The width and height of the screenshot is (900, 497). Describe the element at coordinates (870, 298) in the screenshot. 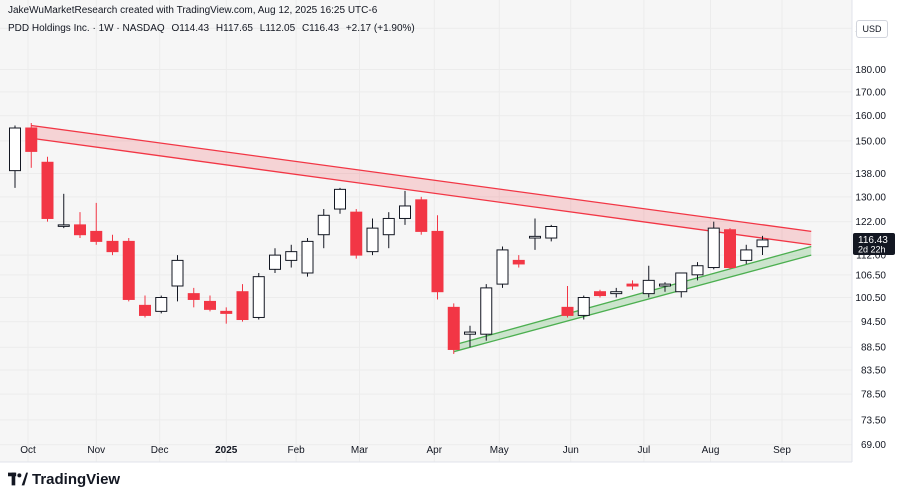

I see `y-tick-label: 100.50` at that location.